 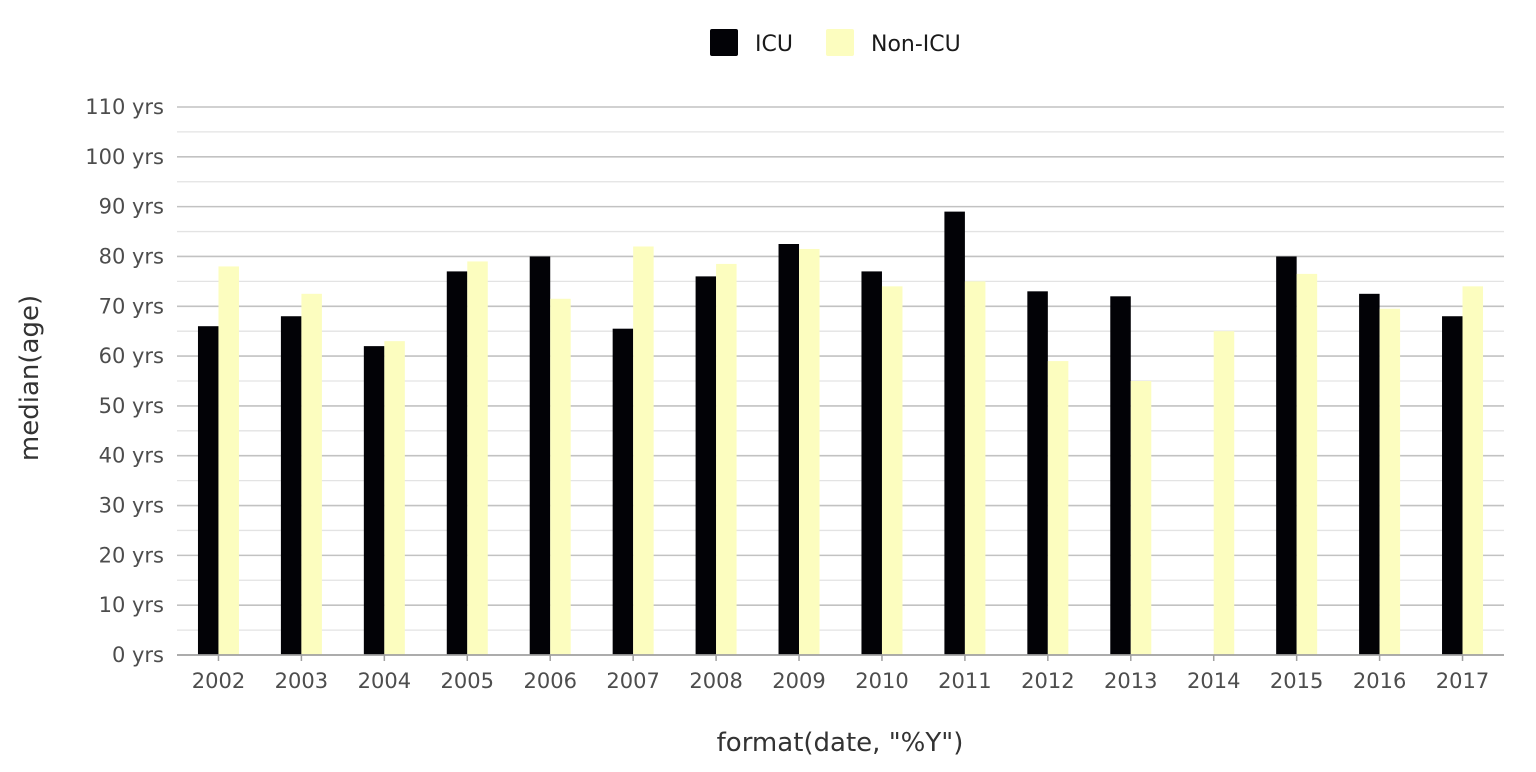 I want to click on y-tick-label: 110 yrs, so click(x=124, y=107).